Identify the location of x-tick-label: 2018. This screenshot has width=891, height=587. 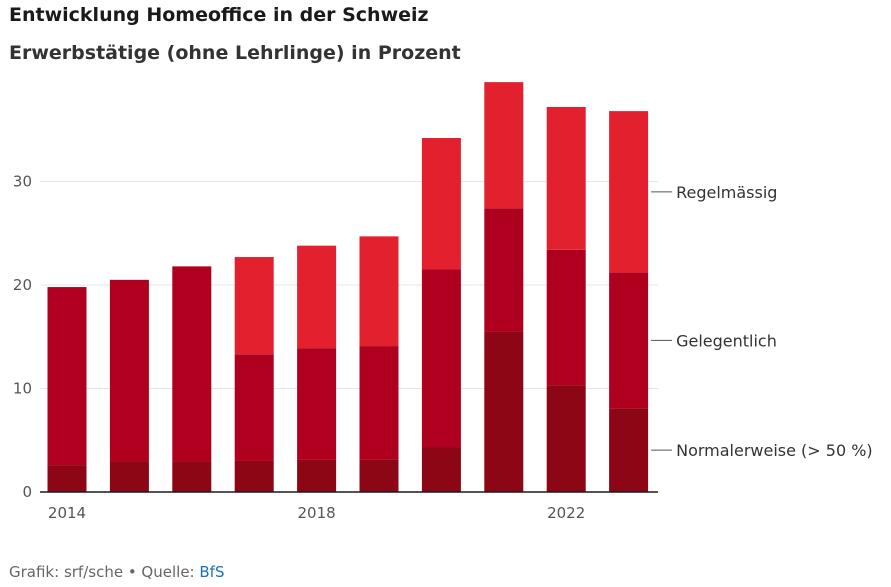
(317, 513).